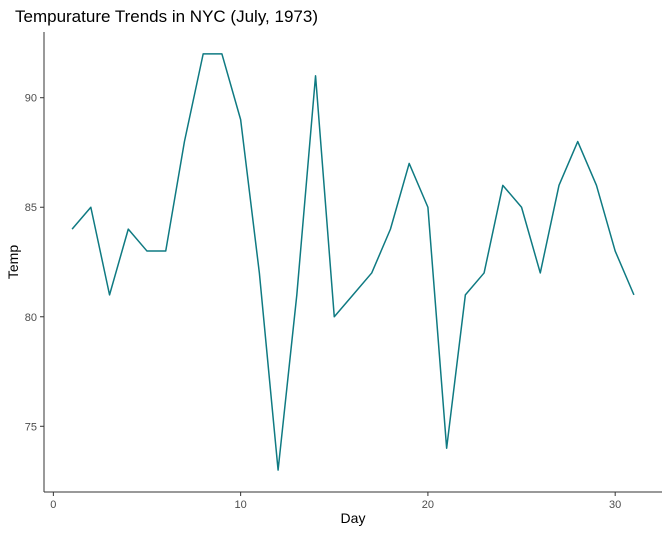 The width and height of the screenshot is (670, 533). What do you see at coordinates (615, 505) in the screenshot?
I see `x-tick-label: 30` at bounding box center [615, 505].